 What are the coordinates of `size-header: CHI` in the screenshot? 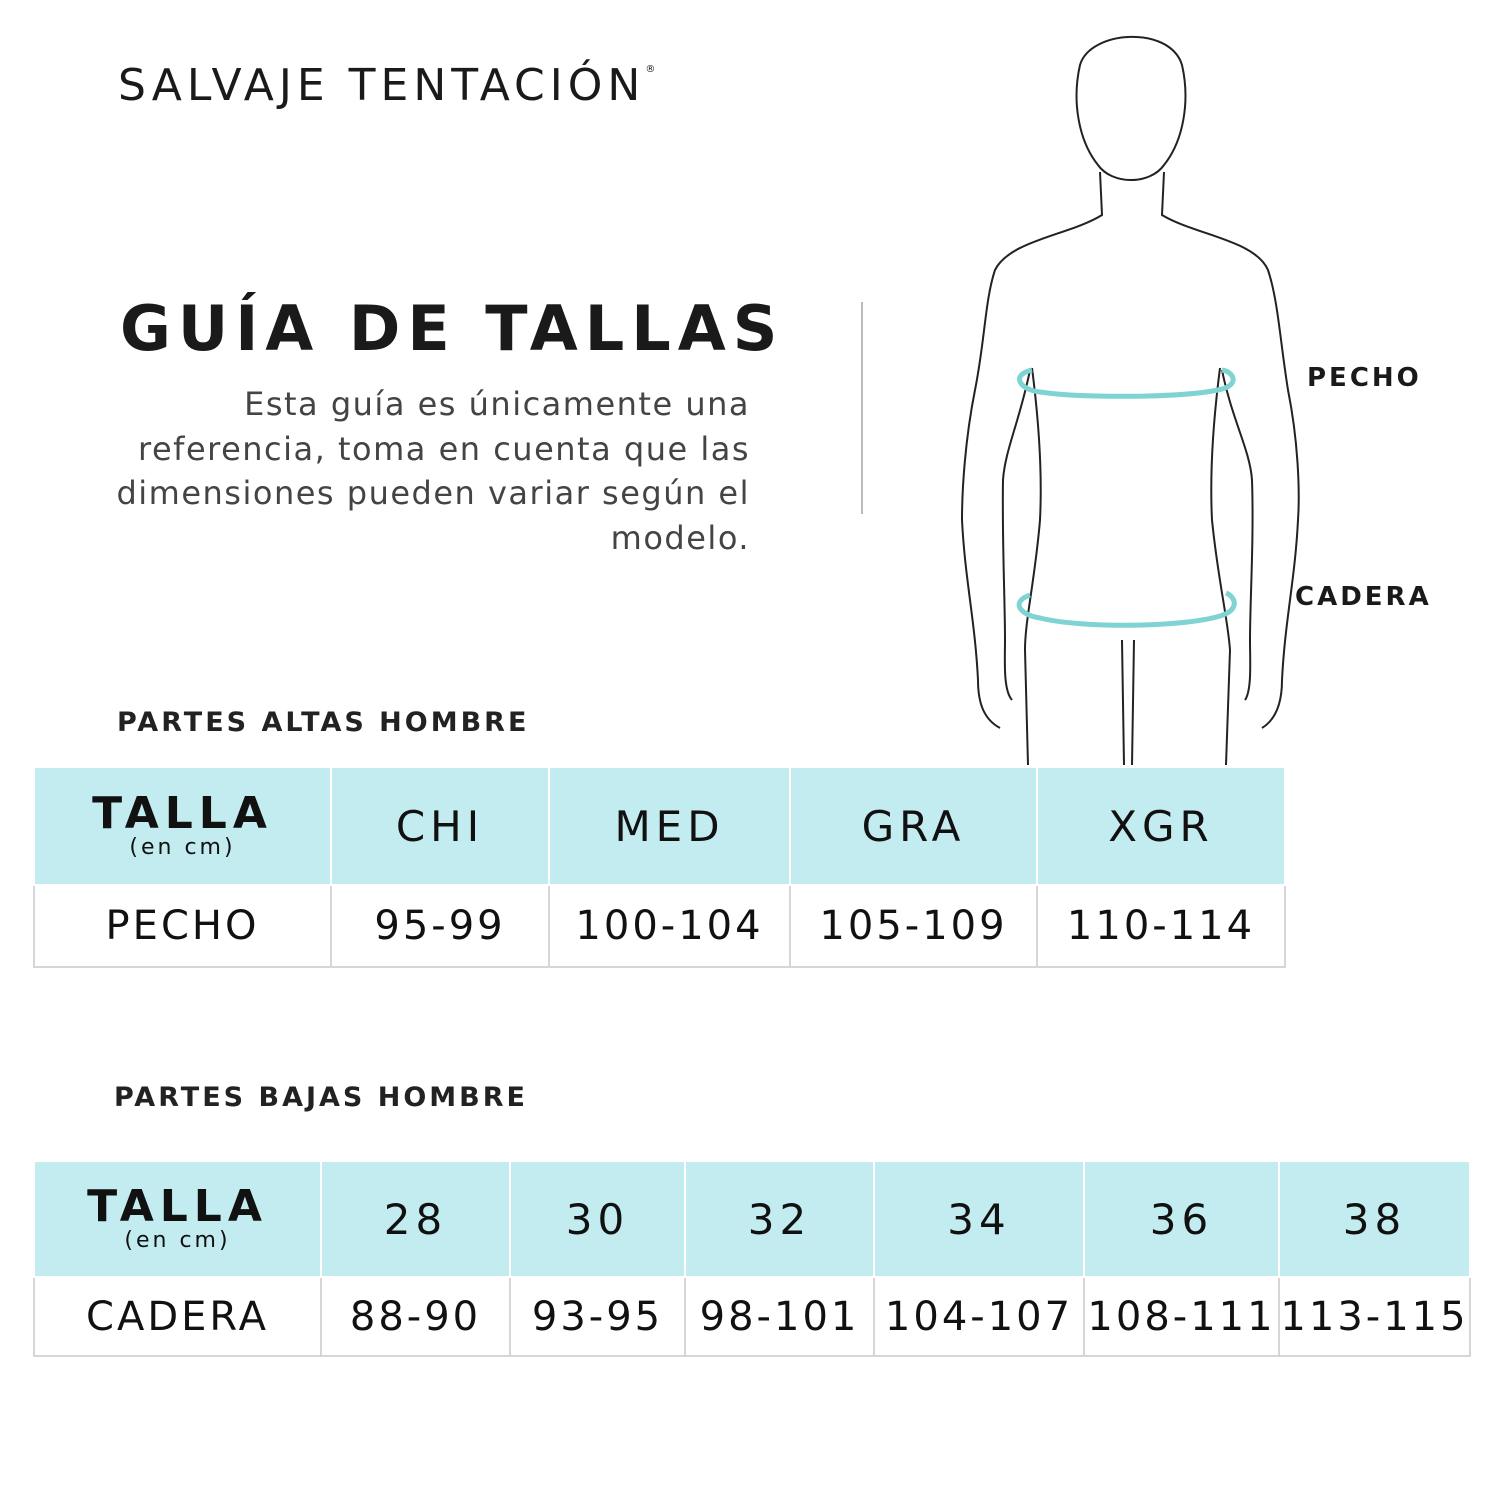 It's located at (440, 826).